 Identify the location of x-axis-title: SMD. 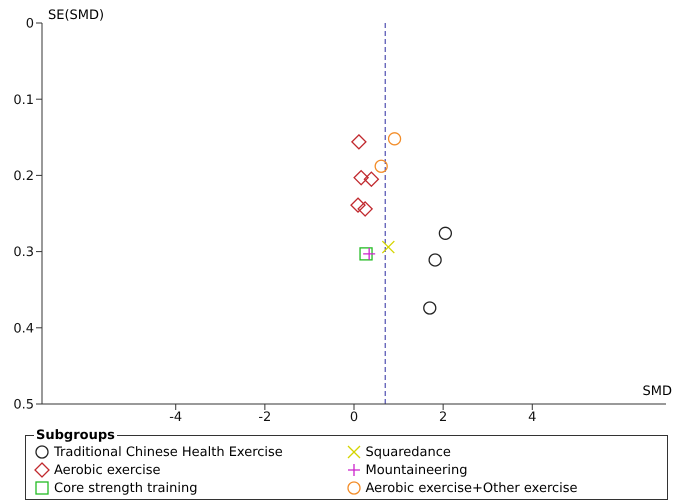
(657, 391).